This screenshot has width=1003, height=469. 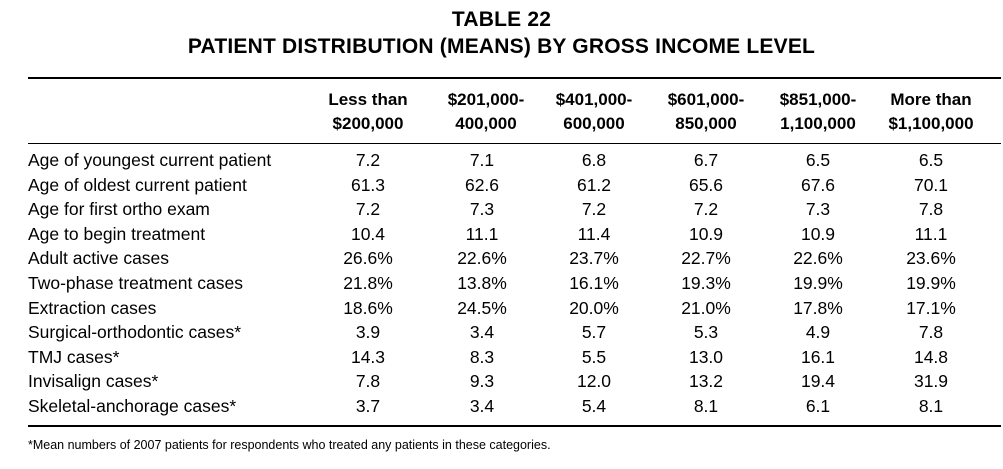 I want to click on table-cell: 11.4, so click(x=594, y=233).